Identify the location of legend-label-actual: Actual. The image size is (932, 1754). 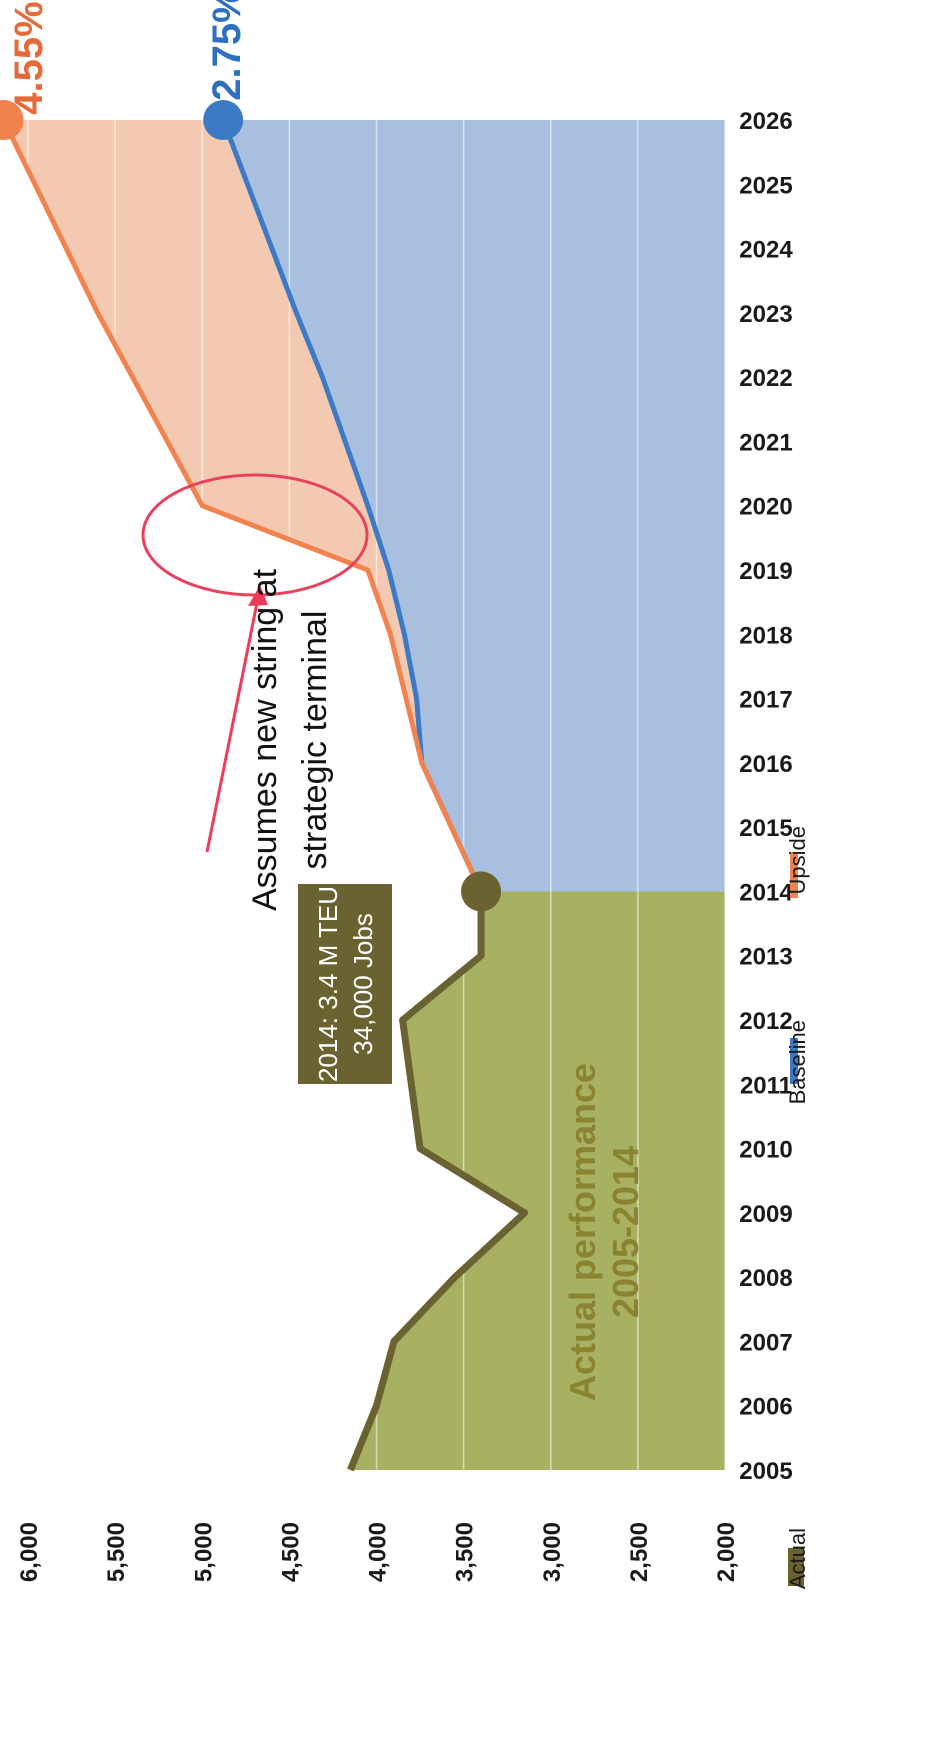
(797, 1558).